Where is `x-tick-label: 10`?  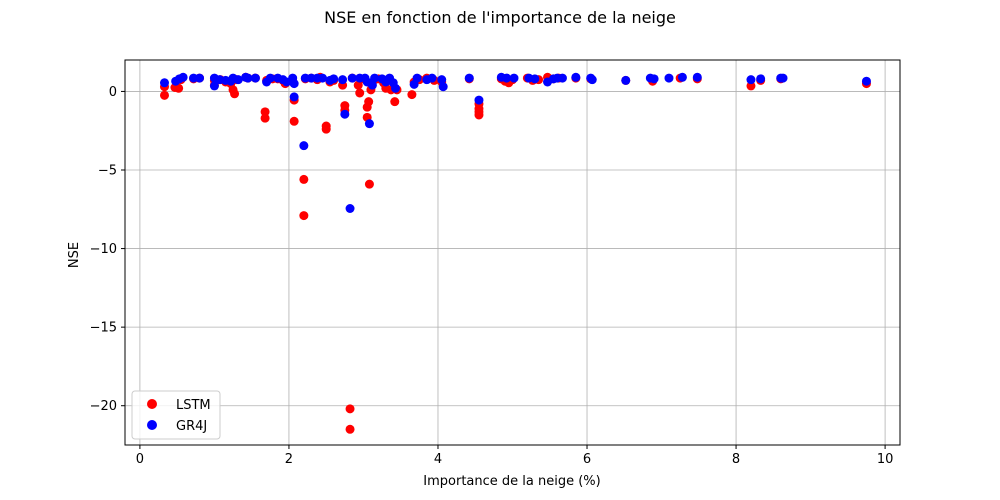
x-tick-label: 10 is located at coordinates (885, 459).